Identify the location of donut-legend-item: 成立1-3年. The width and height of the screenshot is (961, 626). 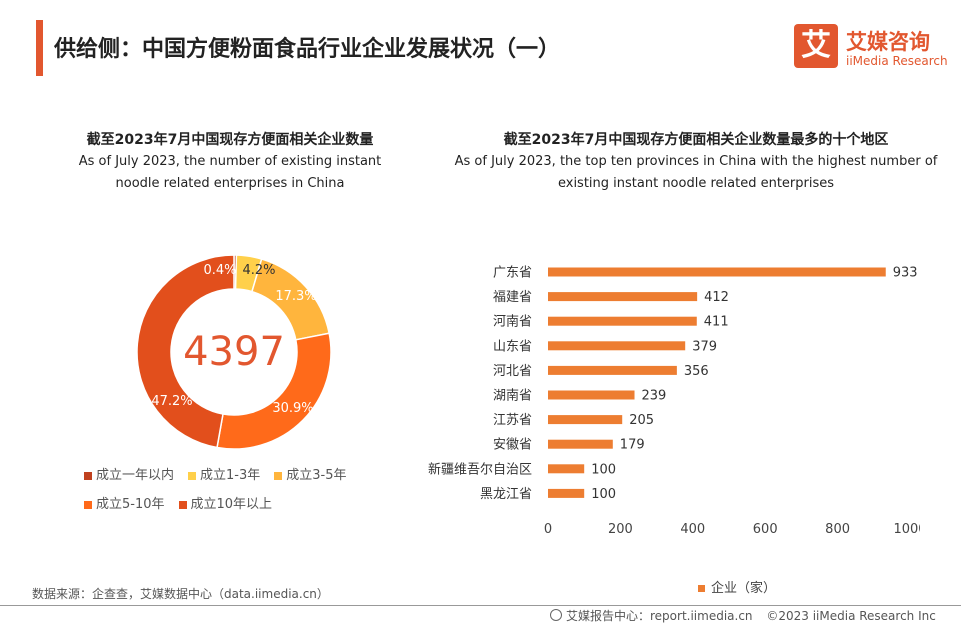
(224, 473).